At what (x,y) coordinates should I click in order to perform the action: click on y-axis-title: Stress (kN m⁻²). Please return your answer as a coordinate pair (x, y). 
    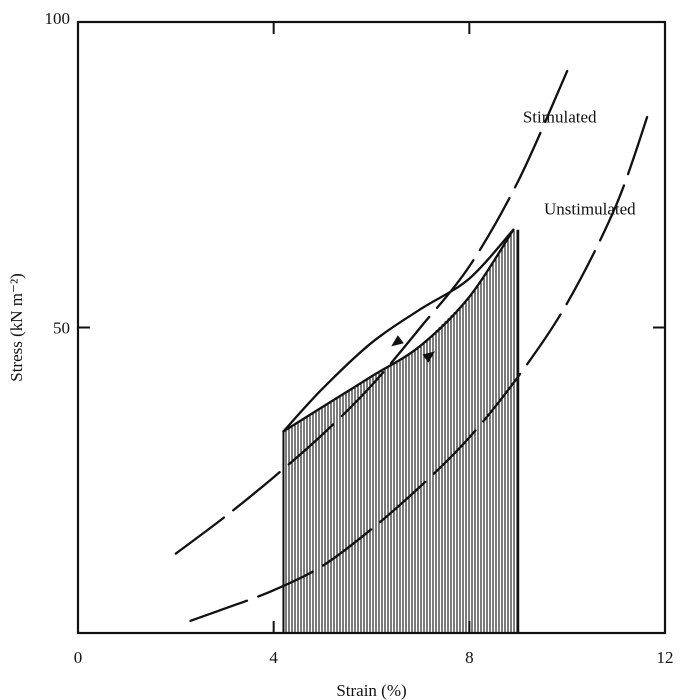
    Looking at the image, I should click on (16, 327).